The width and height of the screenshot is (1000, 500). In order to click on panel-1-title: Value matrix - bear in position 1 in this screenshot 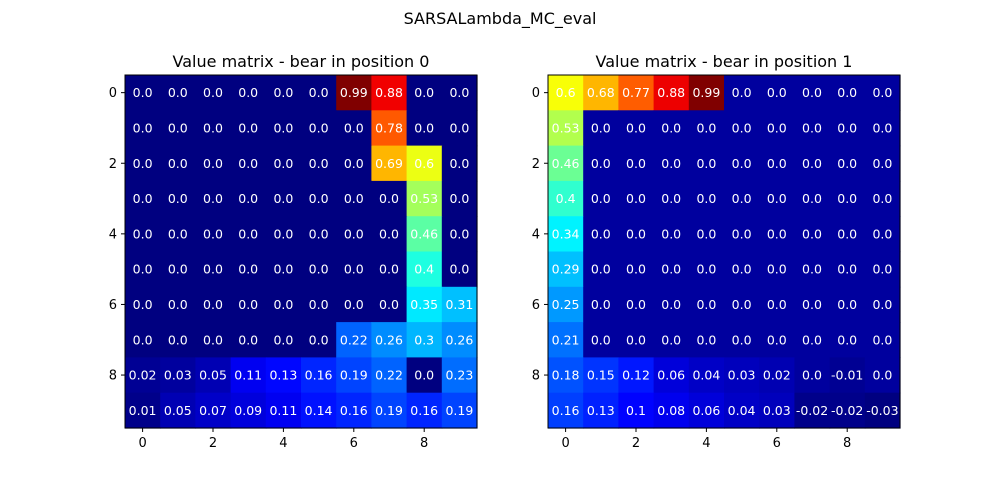, I will do `click(724, 61)`.